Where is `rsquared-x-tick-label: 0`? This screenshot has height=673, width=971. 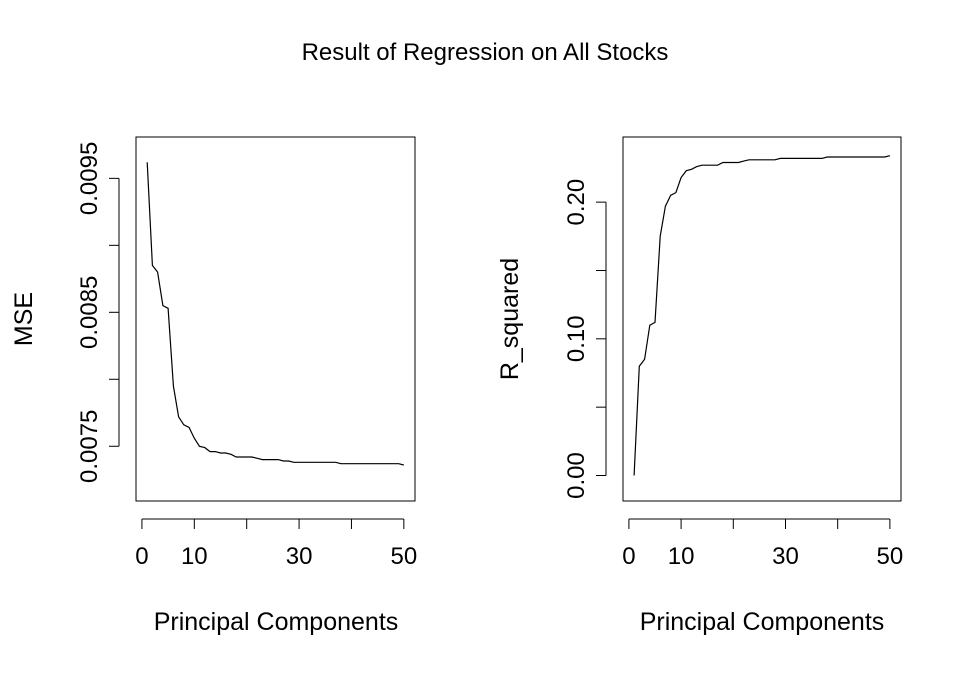 rsquared-x-tick-label: 0 is located at coordinates (628, 556).